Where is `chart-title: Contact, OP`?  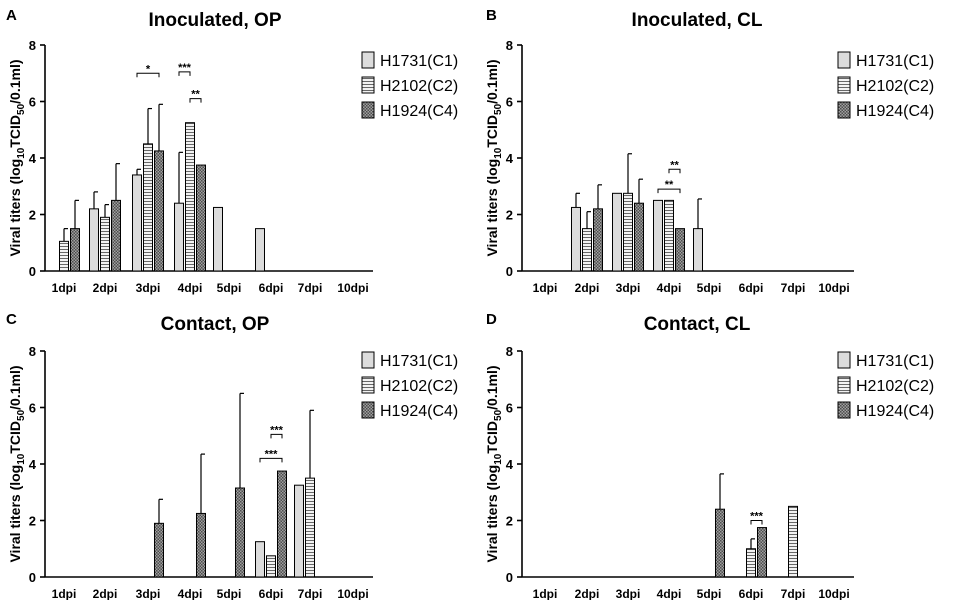 chart-title: Contact, OP is located at coordinates (215, 324).